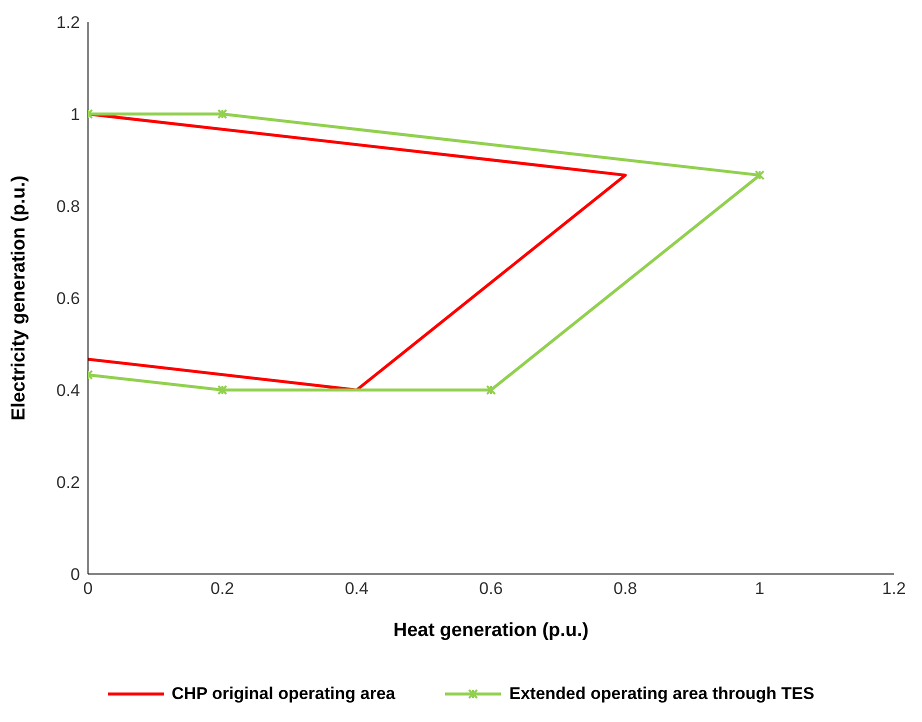  I want to click on x-tick-label: 1.2, so click(894, 588).